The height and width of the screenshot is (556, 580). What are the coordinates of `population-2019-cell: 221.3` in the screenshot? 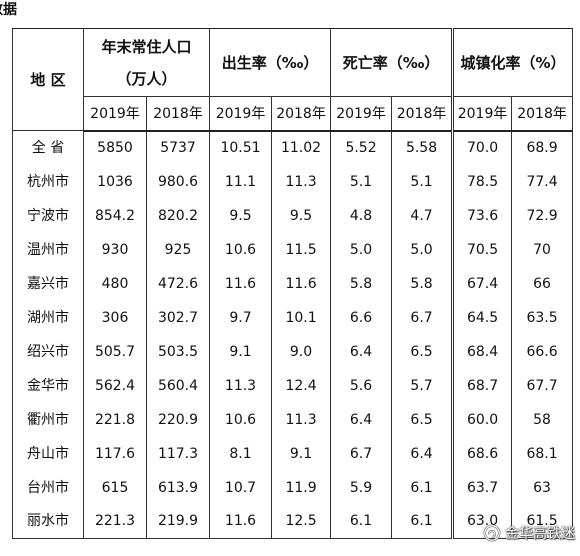 It's located at (115, 521).